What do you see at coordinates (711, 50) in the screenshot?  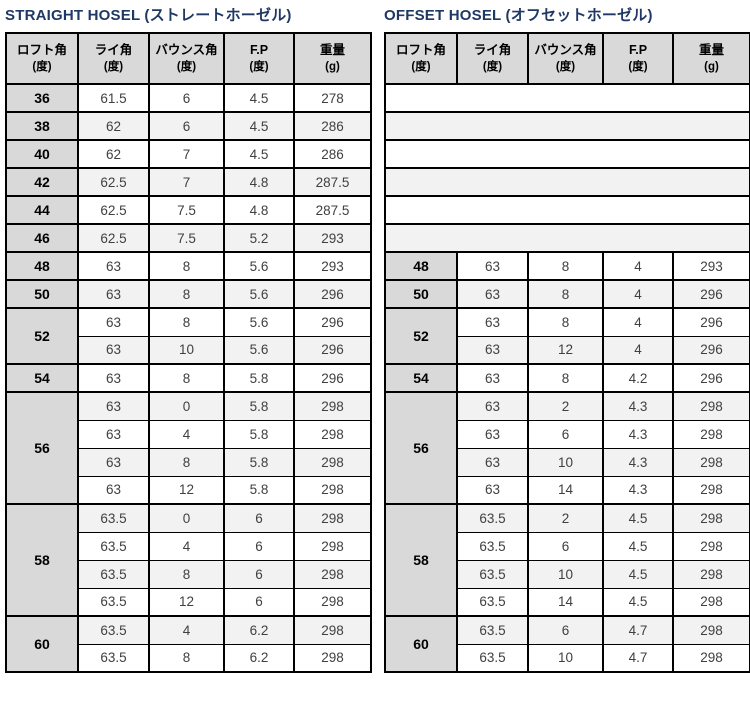 I see `column-label: 重量` at bounding box center [711, 50].